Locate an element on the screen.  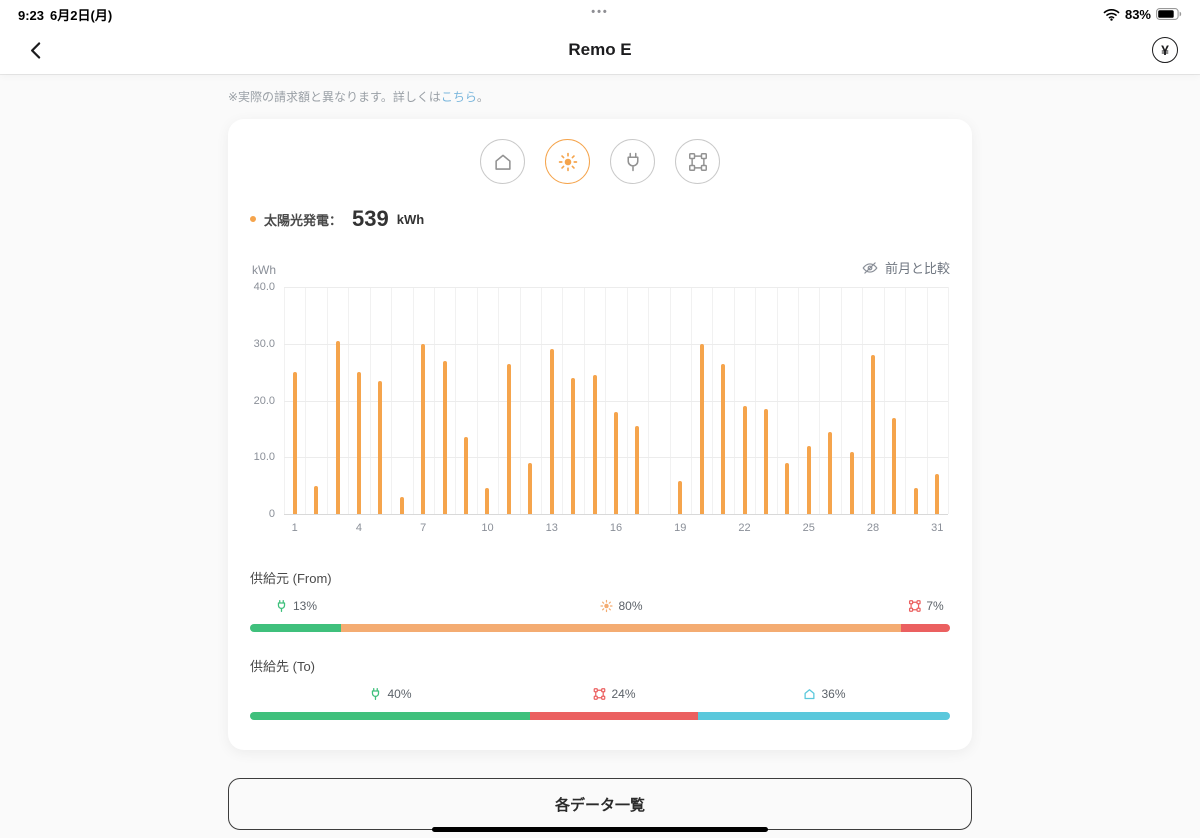
note-link: こちら is located at coordinates (458, 97).